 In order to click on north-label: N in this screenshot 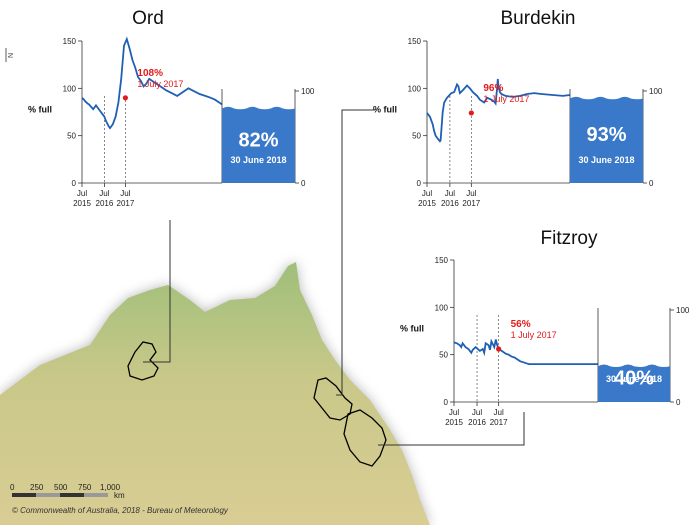, I will do `click(11, 55)`.